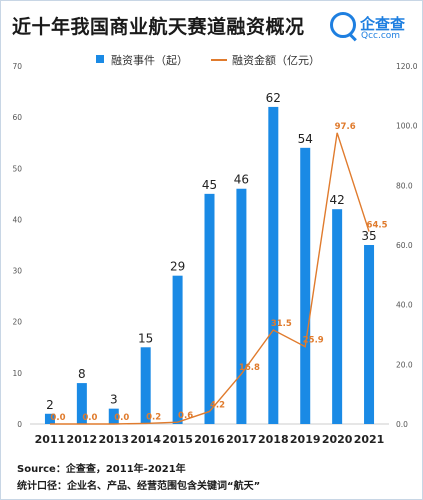 The image size is (423, 500). I want to click on x-tick-label: 2020, so click(337, 439).